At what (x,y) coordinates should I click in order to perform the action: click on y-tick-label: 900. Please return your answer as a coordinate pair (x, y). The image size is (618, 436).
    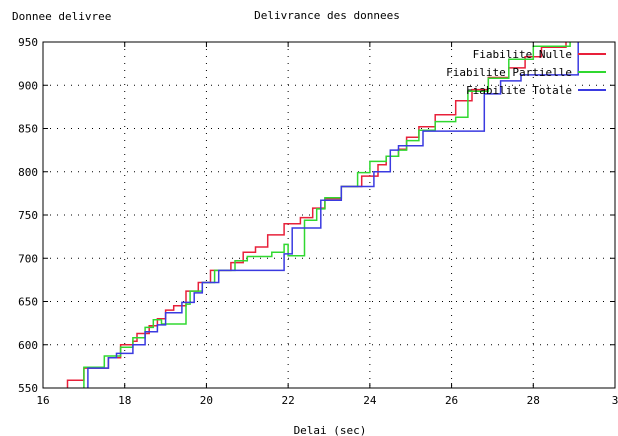
    Looking at the image, I should click on (28, 85).